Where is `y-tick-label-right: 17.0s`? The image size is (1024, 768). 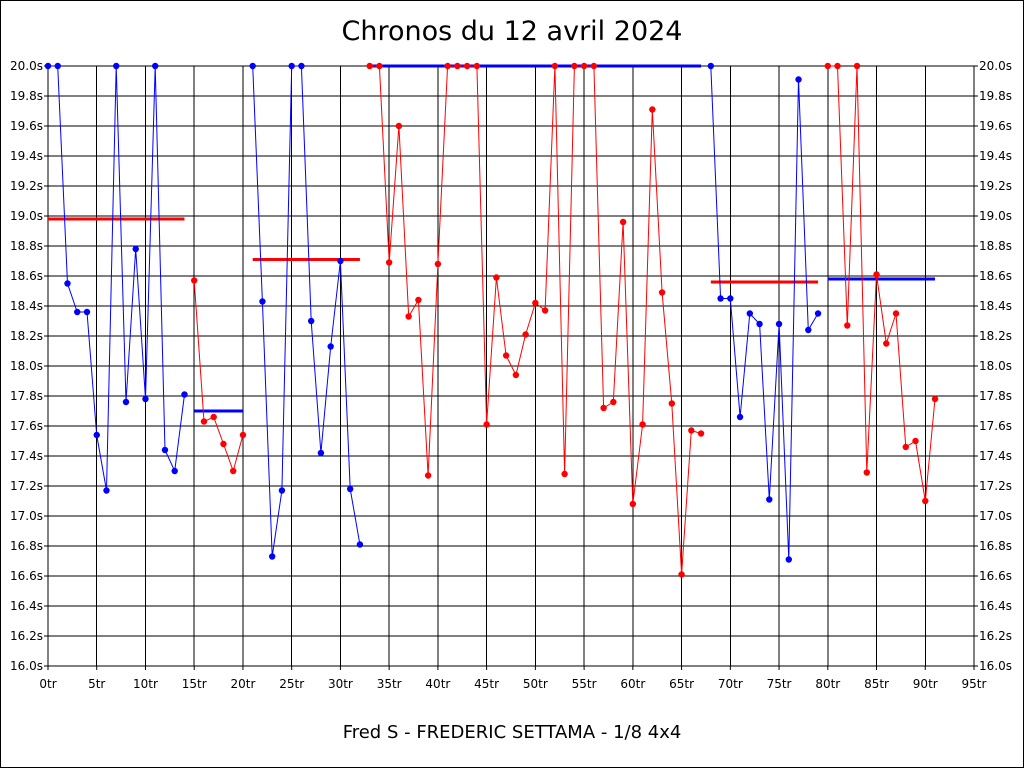 y-tick-label-right: 17.0s is located at coordinates (995, 516).